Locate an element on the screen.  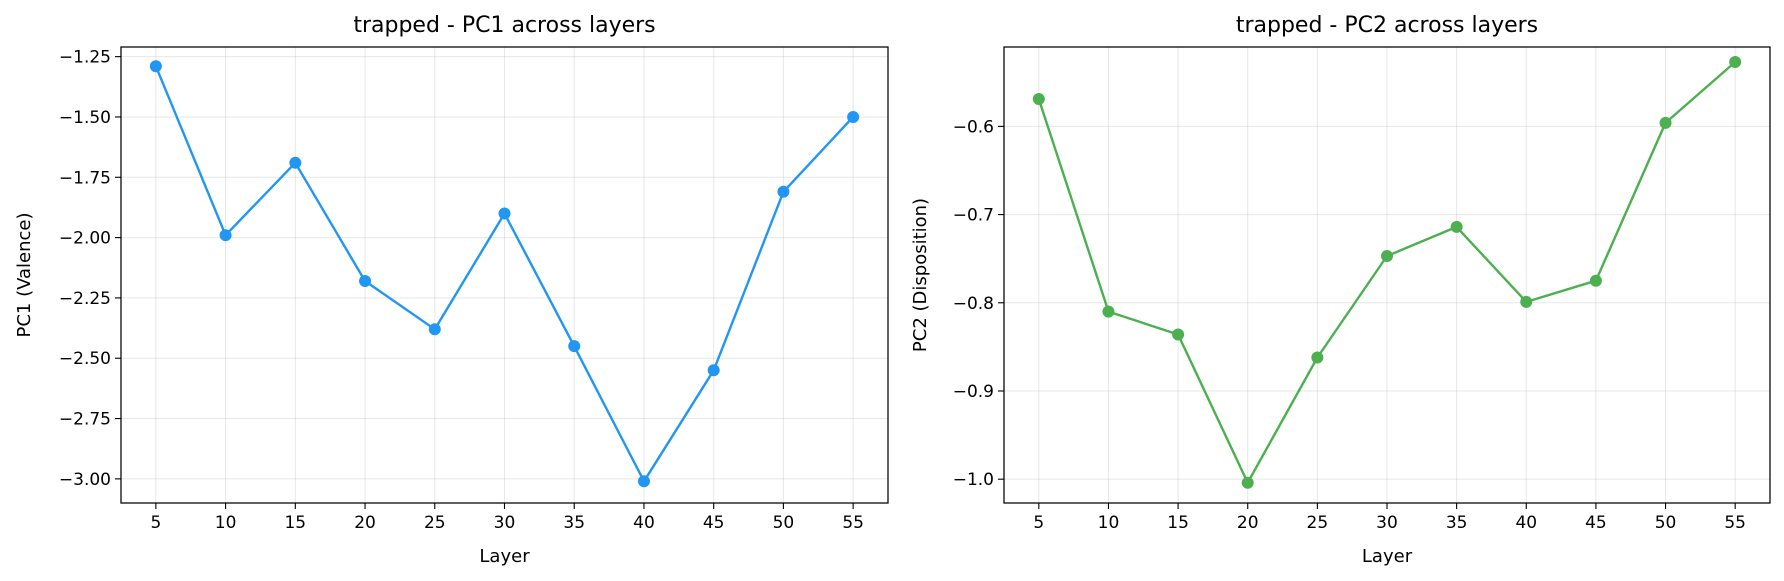
x-axis-label-pc2: Layer is located at coordinates (1387, 556).